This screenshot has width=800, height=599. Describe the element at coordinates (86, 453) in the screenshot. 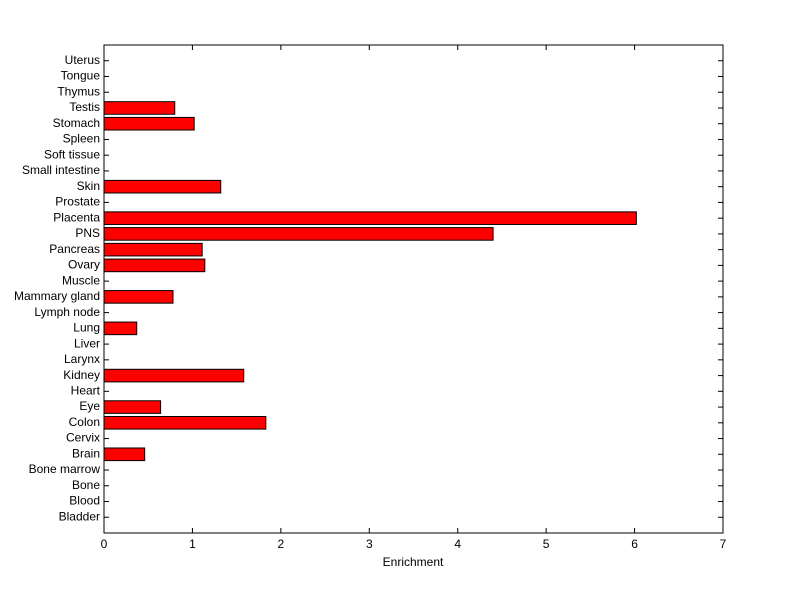

I see `y-tick-label: Brain` at that location.